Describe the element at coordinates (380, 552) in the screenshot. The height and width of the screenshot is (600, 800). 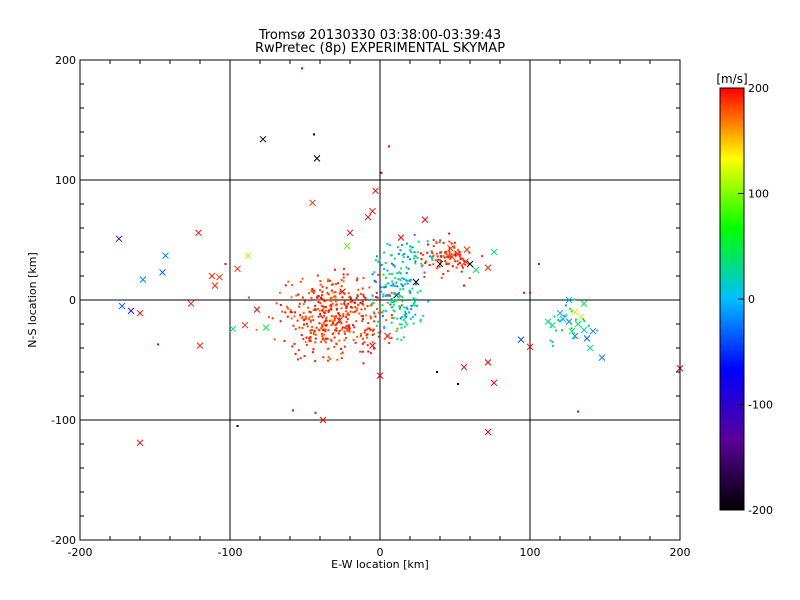
I see `x-tick-label: 0` at that location.